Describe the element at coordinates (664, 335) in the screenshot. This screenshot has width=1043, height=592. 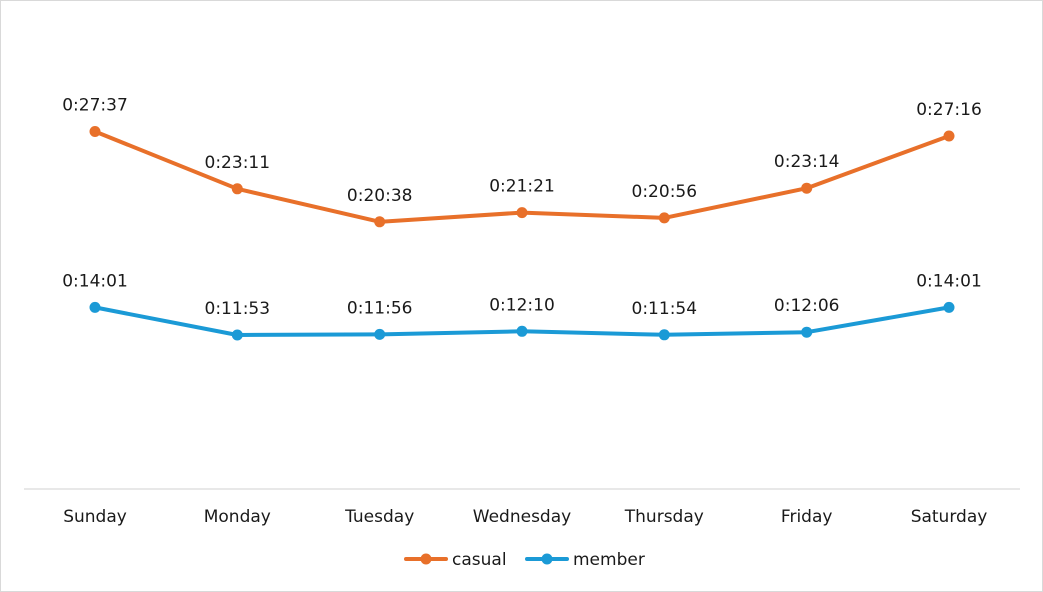
I see `data-point-member-thursday` at that location.